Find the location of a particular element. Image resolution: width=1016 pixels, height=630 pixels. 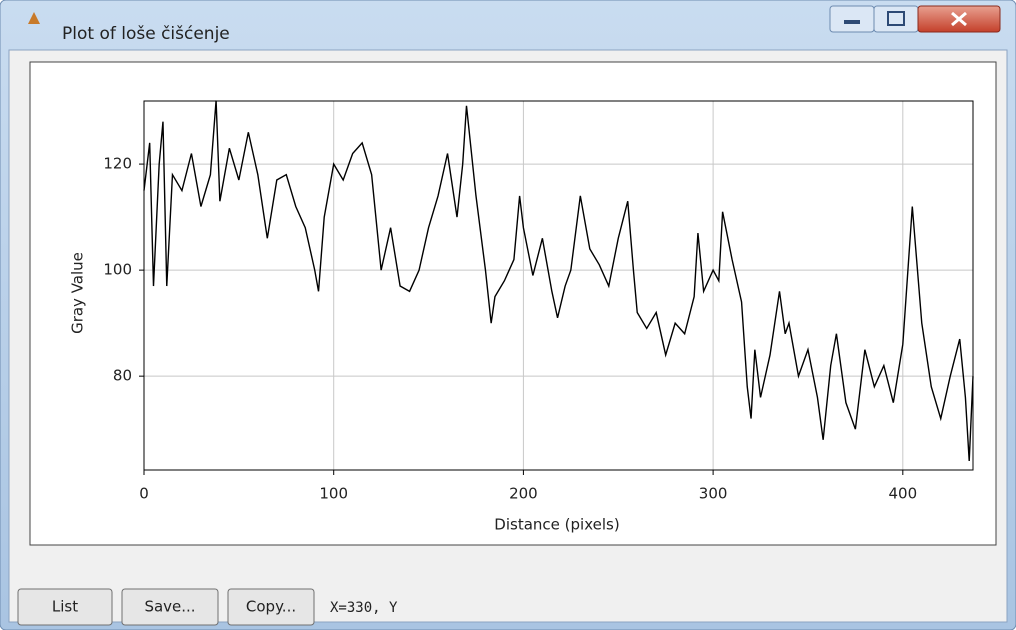

y-tick-label: 100 is located at coordinates (117, 270).